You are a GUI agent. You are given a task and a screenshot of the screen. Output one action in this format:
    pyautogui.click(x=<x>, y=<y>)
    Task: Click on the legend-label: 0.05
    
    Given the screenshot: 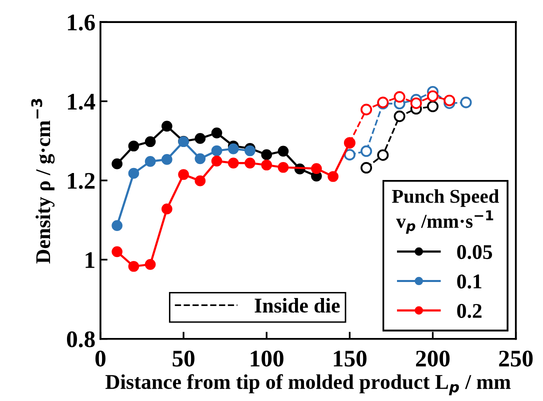 What is the action you would take?
    pyautogui.click(x=474, y=252)
    